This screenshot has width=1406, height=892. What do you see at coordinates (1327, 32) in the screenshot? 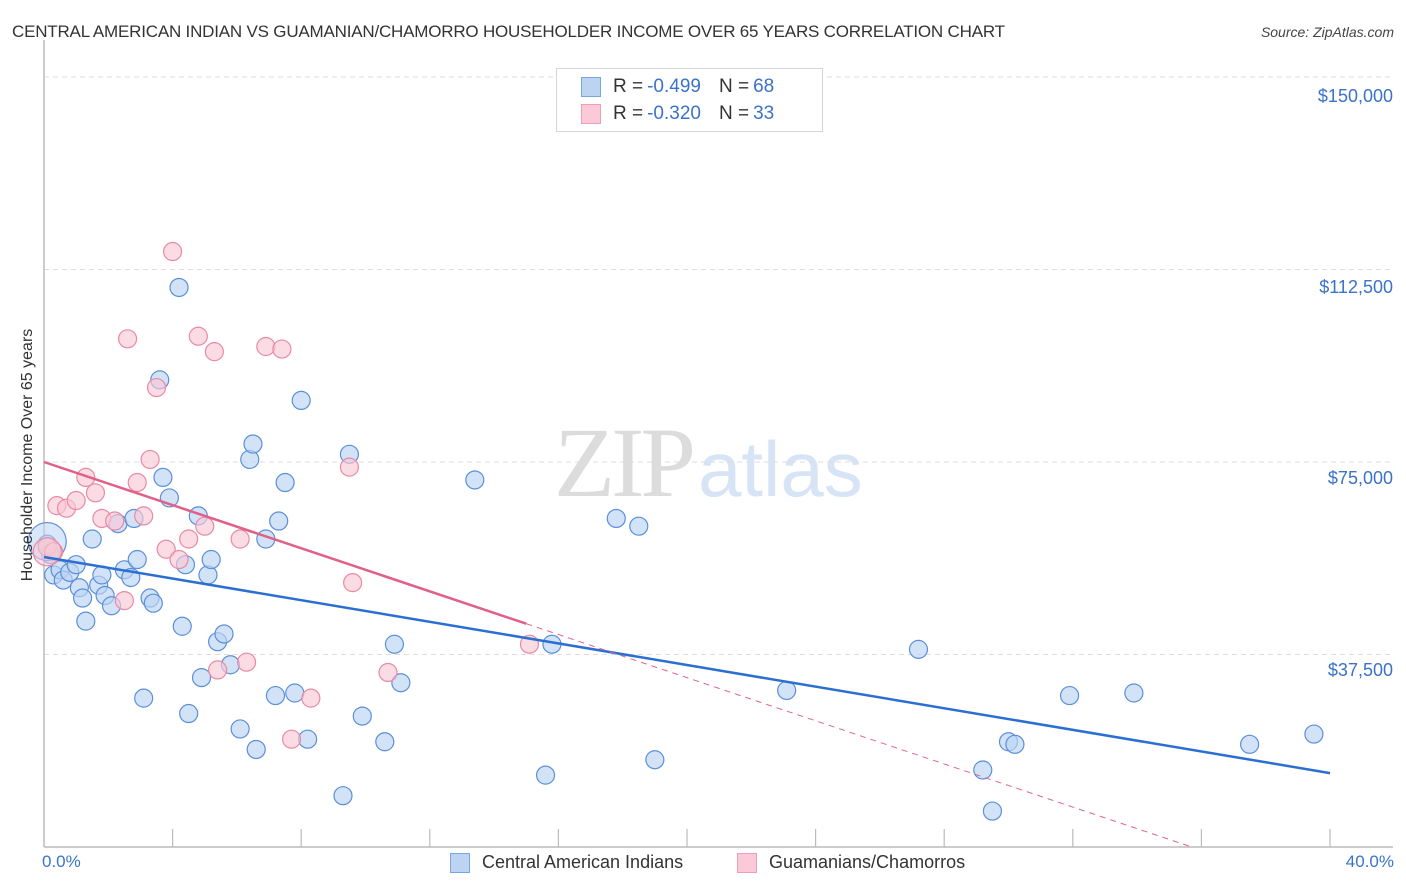
I see `source-credit: Source: ZipAtlas.com` at bounding box center [1327, 32].